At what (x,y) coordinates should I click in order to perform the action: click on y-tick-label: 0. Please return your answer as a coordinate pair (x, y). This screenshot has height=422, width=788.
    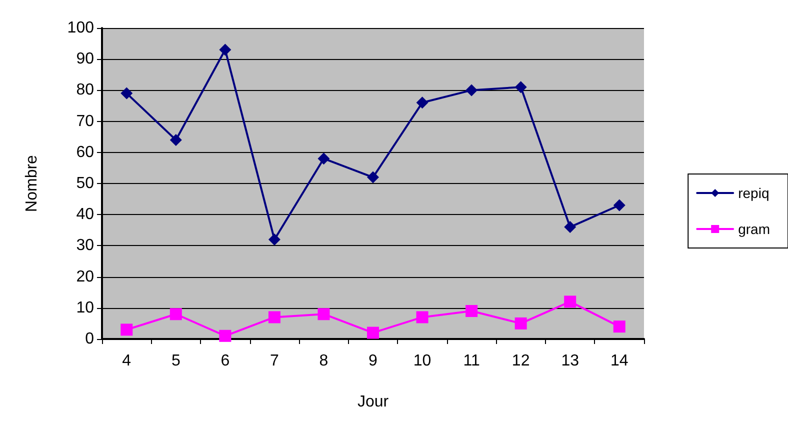
    Looking at the image, I should click on (89, 339).